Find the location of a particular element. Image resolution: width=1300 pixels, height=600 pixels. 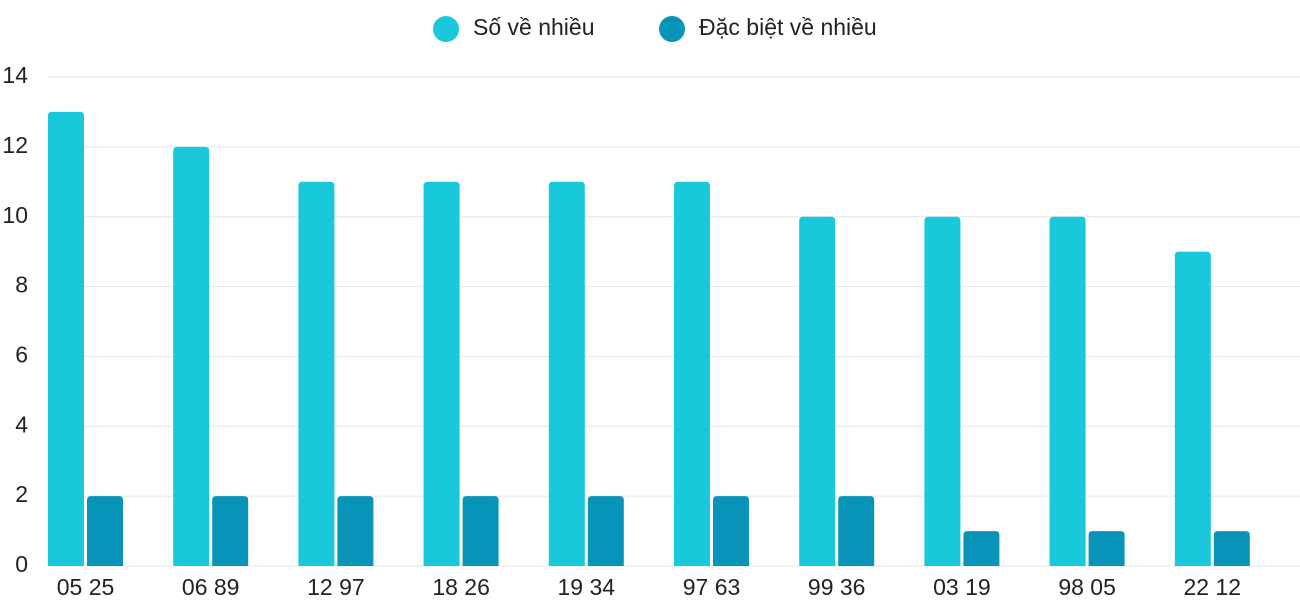

x-tick-label: 22 12 is located at coordinates (1213, 587).